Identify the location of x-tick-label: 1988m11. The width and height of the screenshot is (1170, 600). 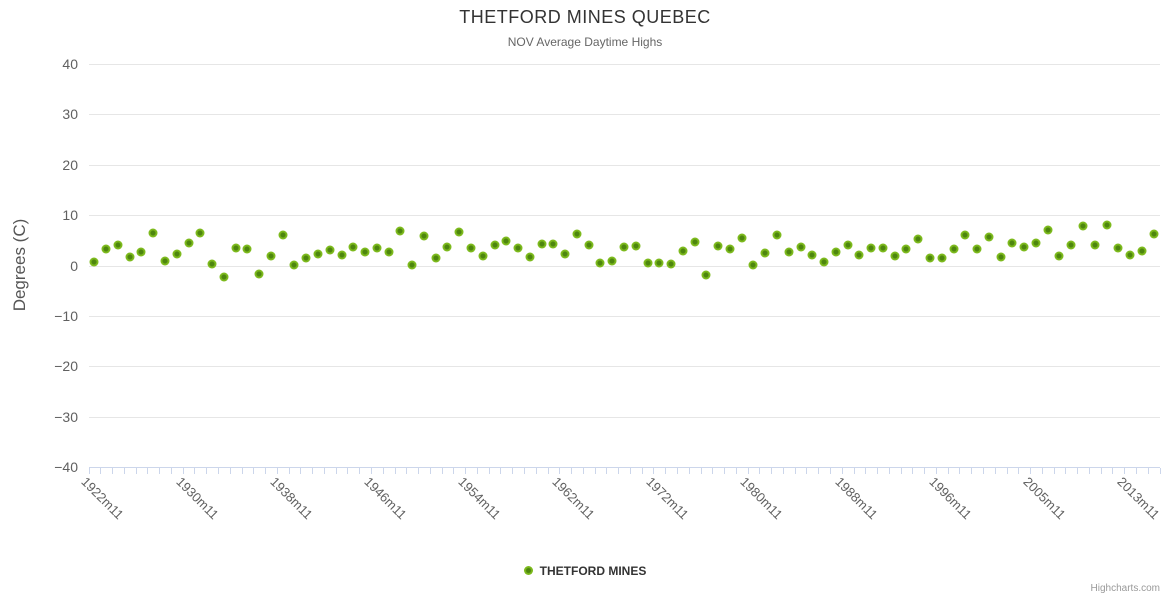
(856, 498).